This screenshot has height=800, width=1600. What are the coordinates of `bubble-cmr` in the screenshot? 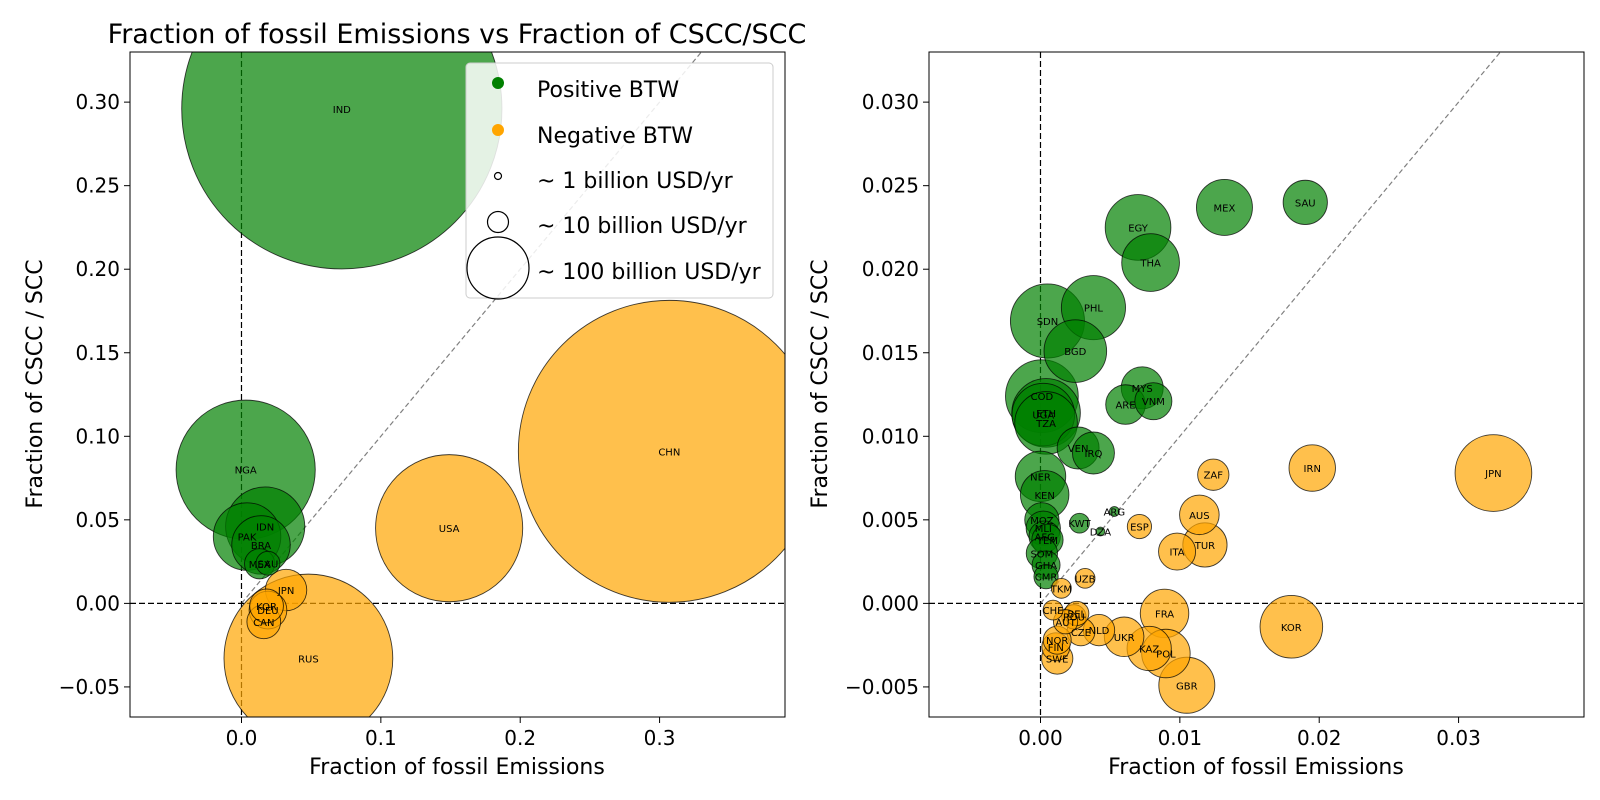 It's located at (1046, 577).